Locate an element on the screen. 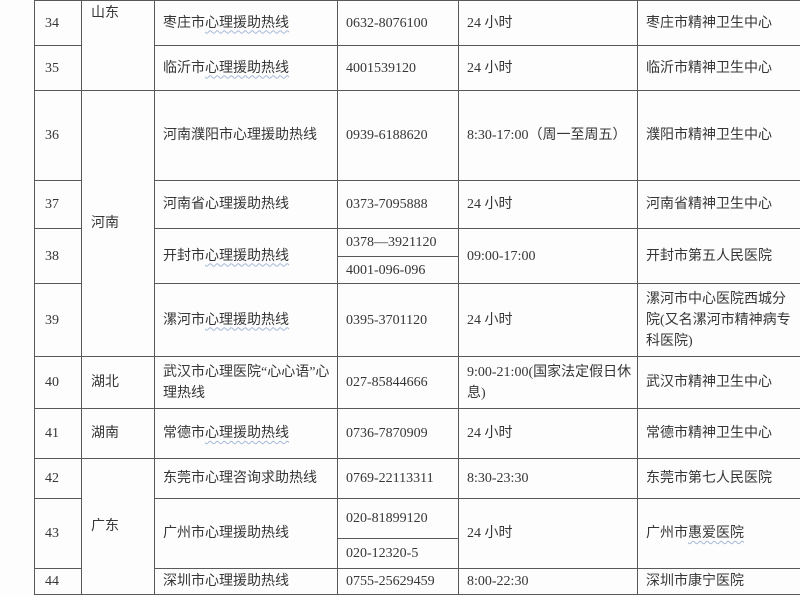  hotline-name-cell-text: 武汉市心理医院“心心语”心理热线 is located at coordinates (246, 382).